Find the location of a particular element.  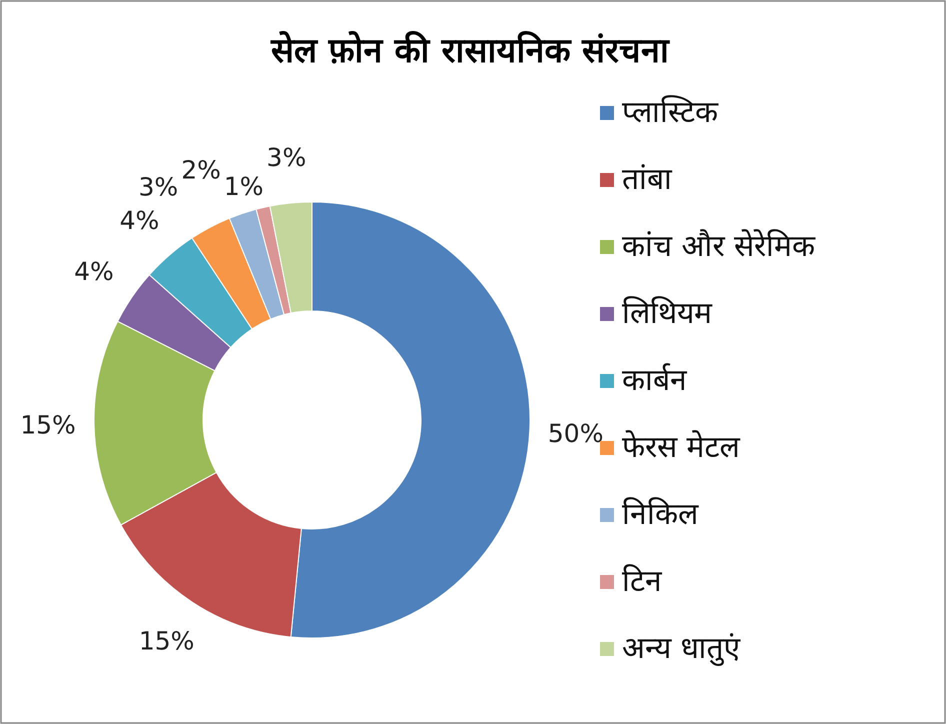

legend-label: कांच और सेरेमिक is located at coordinates (719, 246).